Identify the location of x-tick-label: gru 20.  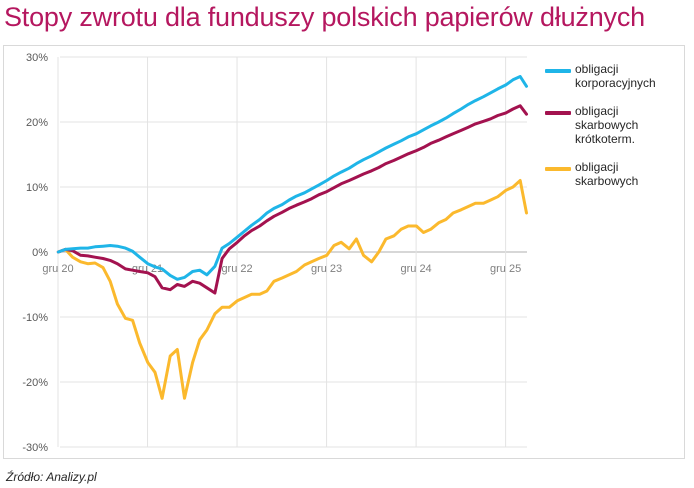
(57, 269).